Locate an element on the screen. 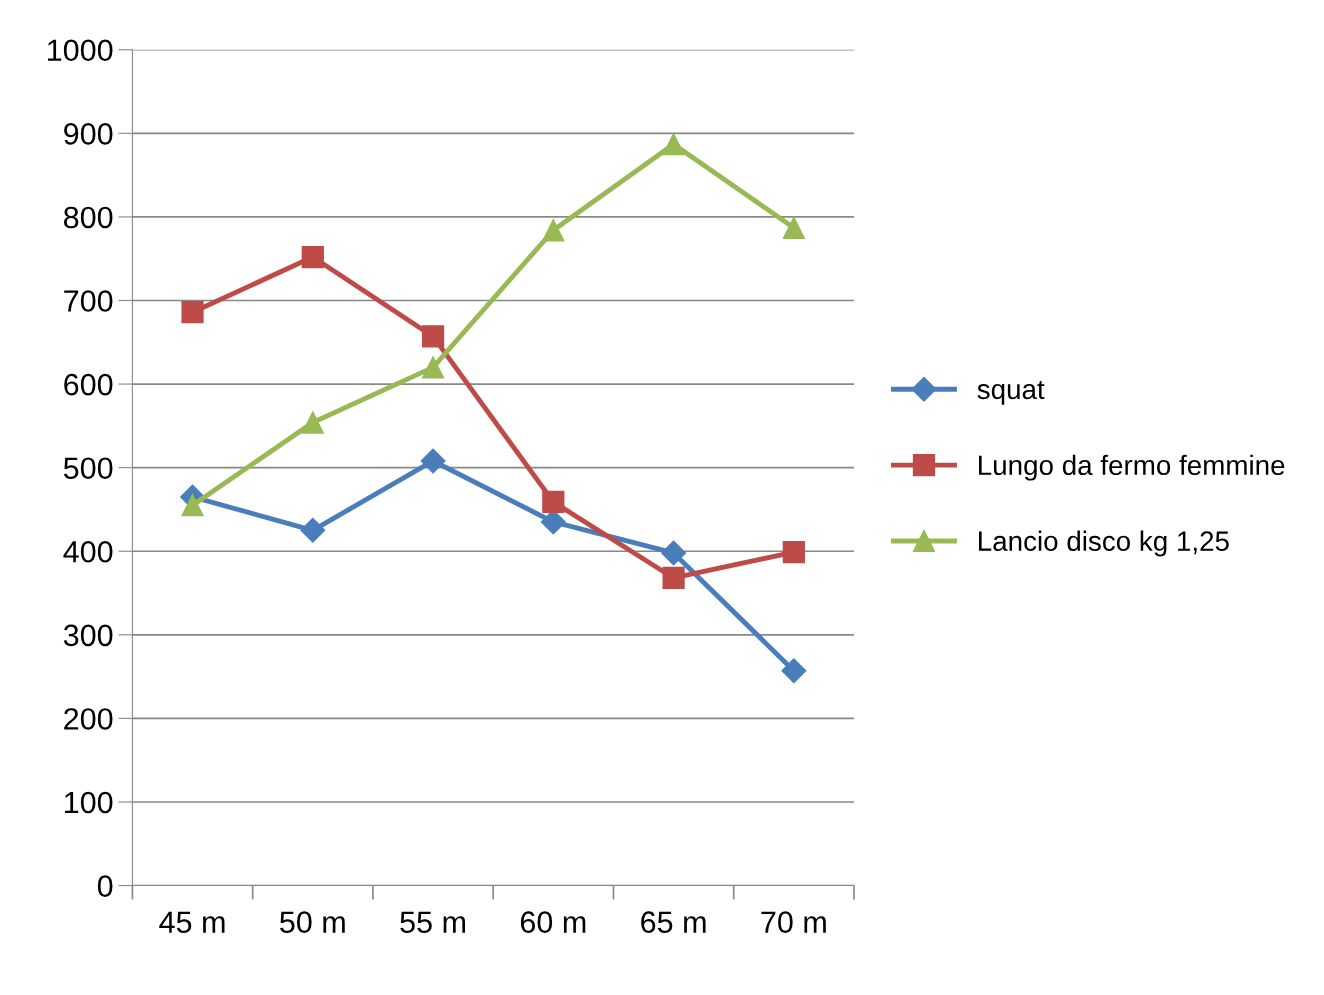  y-tick-label: 800 is located at coordinates (88, 217).